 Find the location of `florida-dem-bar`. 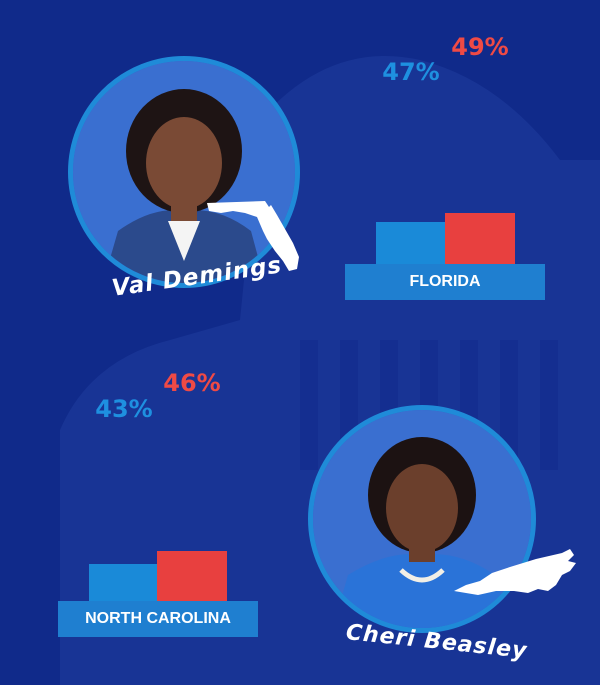

florida-dem-bar is located at coordinates (411, 243).